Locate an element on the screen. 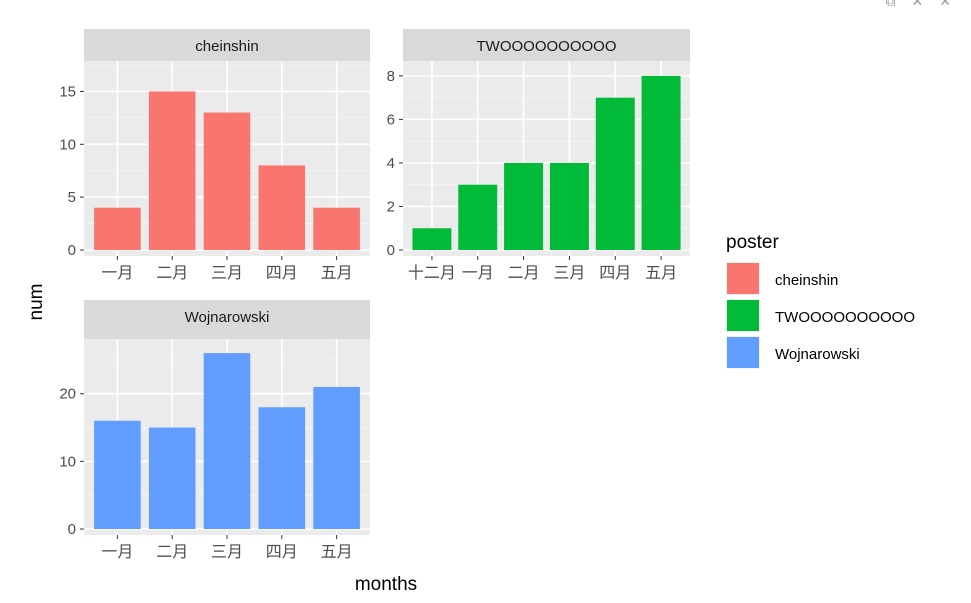  y-tick-label: 2 is located at coordinates (391, 206).